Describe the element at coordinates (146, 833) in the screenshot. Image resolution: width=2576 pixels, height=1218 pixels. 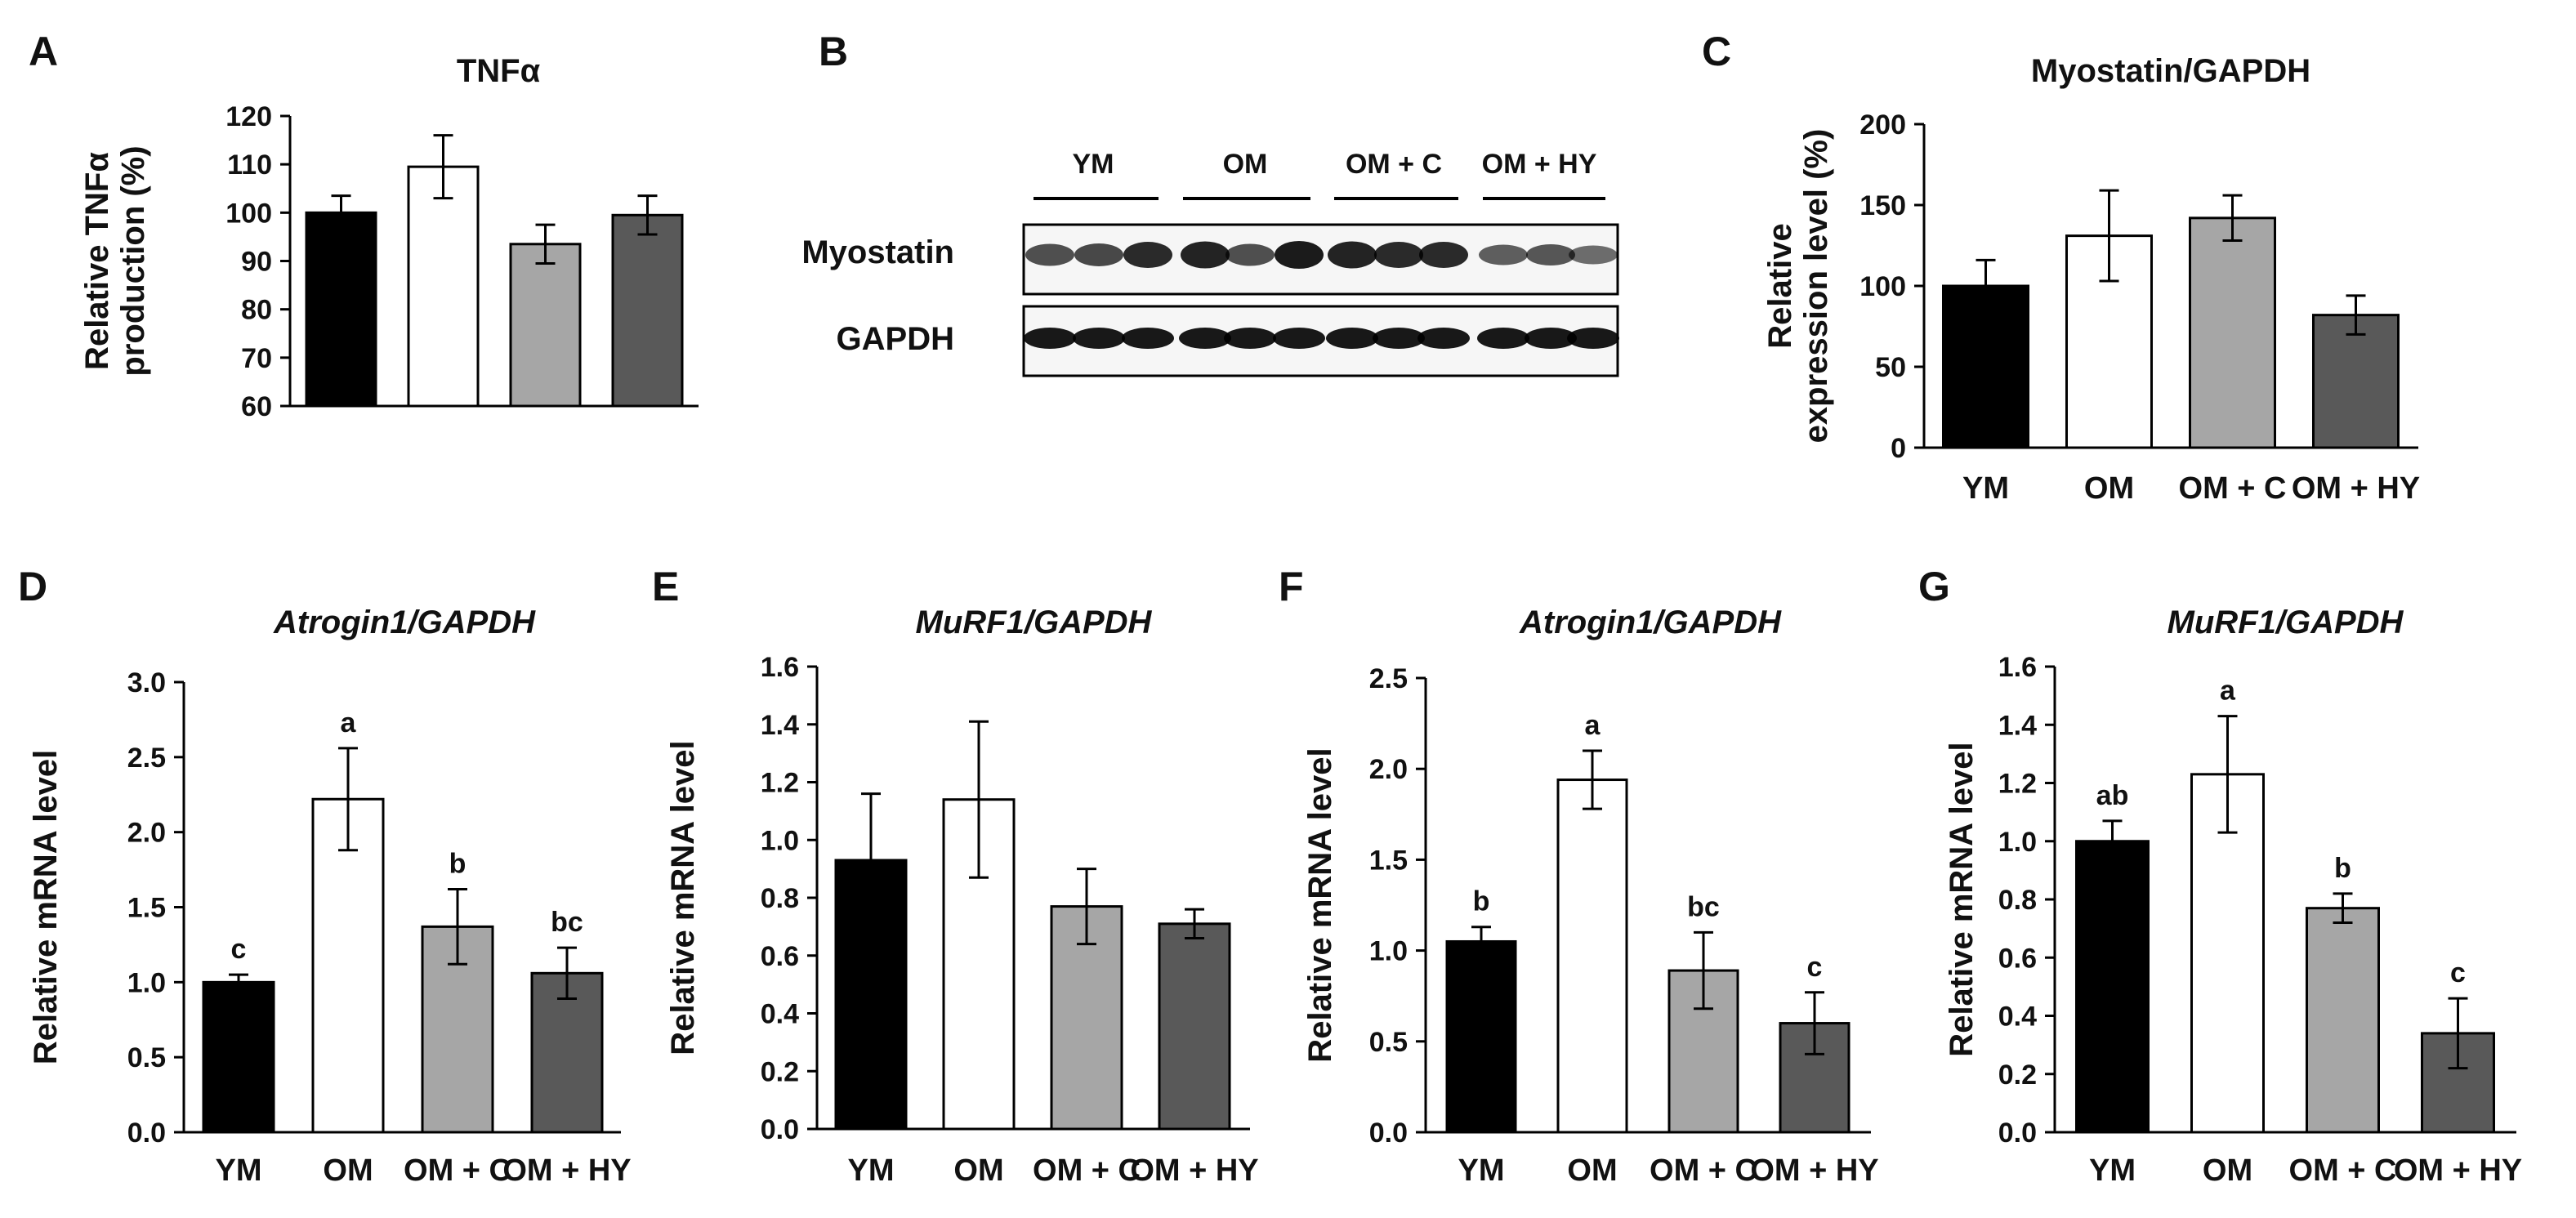
I see `y-tick-label: 2.0` at that location.